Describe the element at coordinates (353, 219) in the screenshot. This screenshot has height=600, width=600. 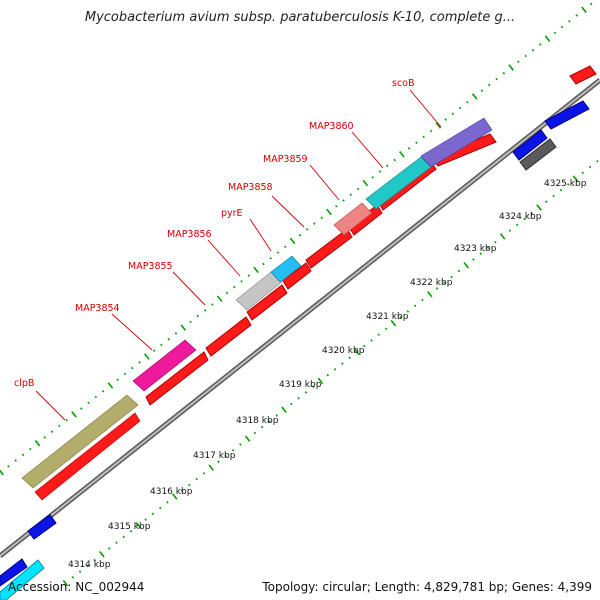
I see `feature-salmon` at that location.